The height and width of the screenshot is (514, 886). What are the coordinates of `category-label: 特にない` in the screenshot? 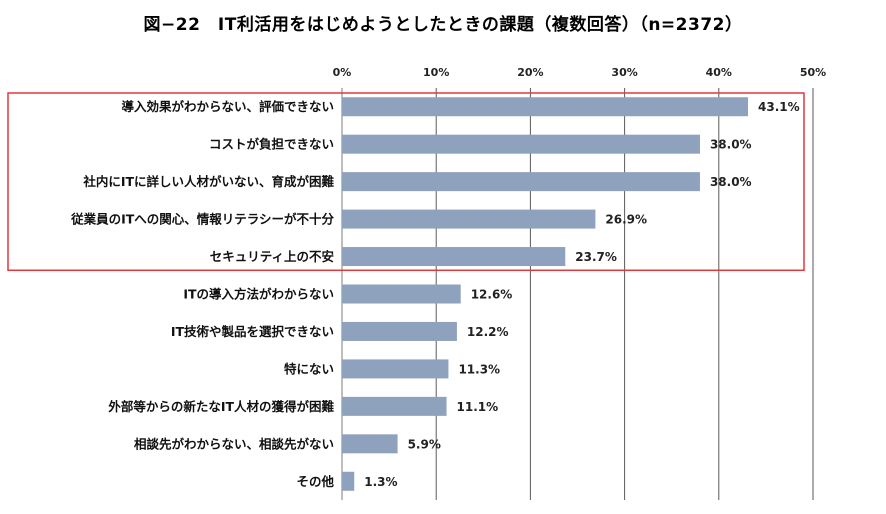 It's located at (309, 368).